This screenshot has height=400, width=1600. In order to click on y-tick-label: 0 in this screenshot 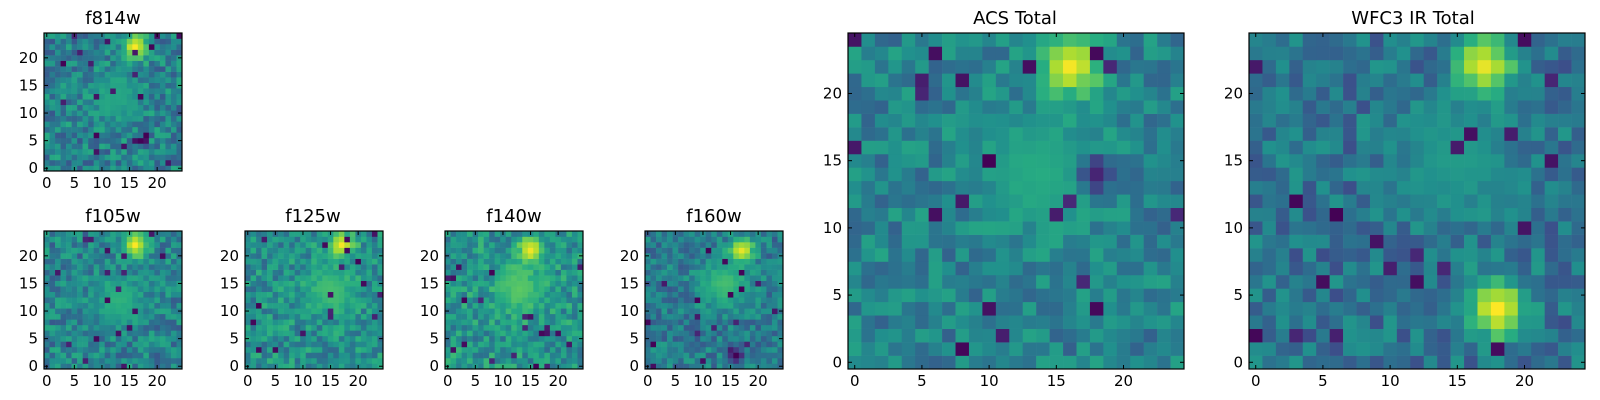, I will do `click(1238, 362)`.